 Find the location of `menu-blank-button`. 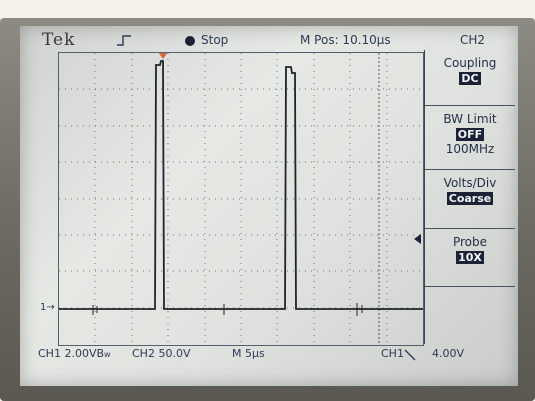

menu-blank-button is located at coordinates (470, 315).